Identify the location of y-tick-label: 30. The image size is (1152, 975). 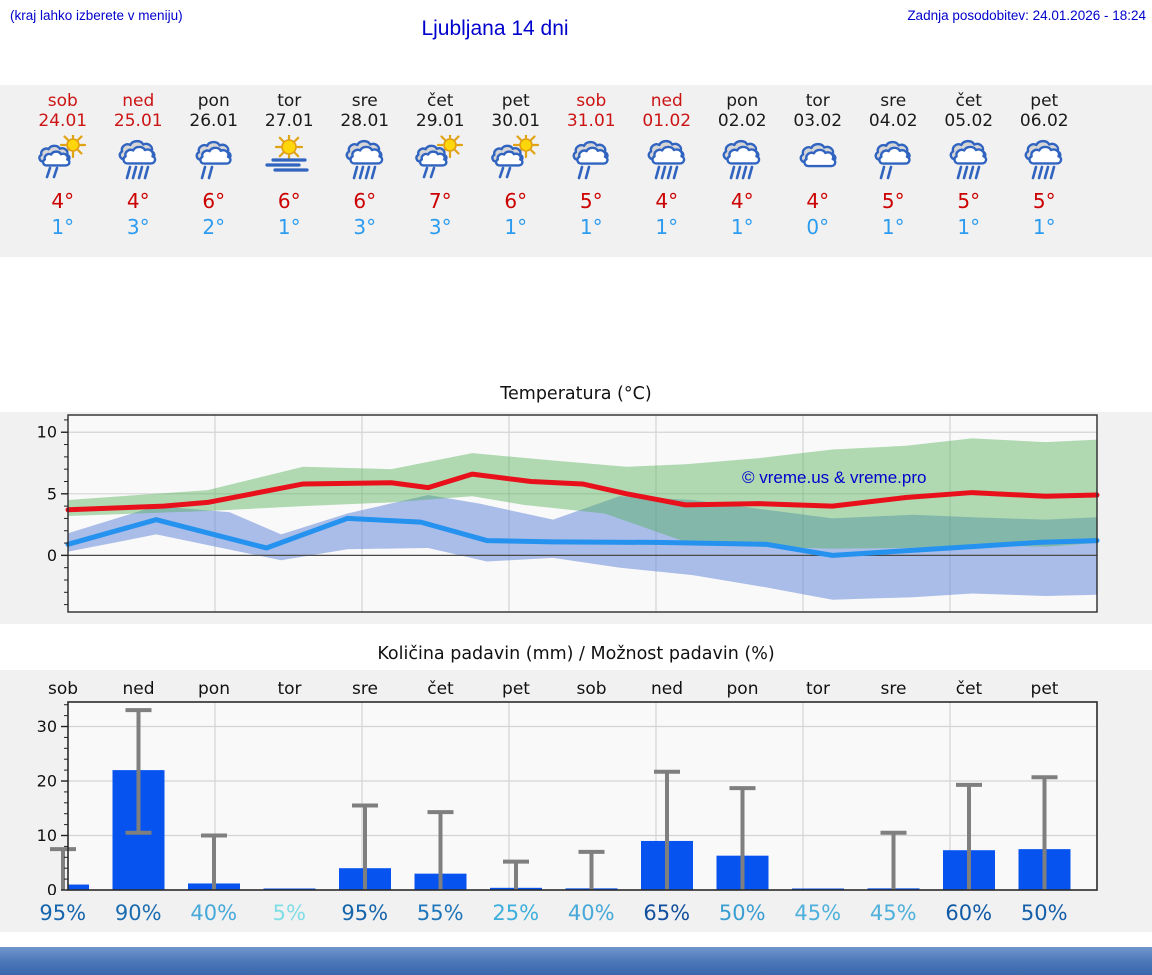
(47, 726).